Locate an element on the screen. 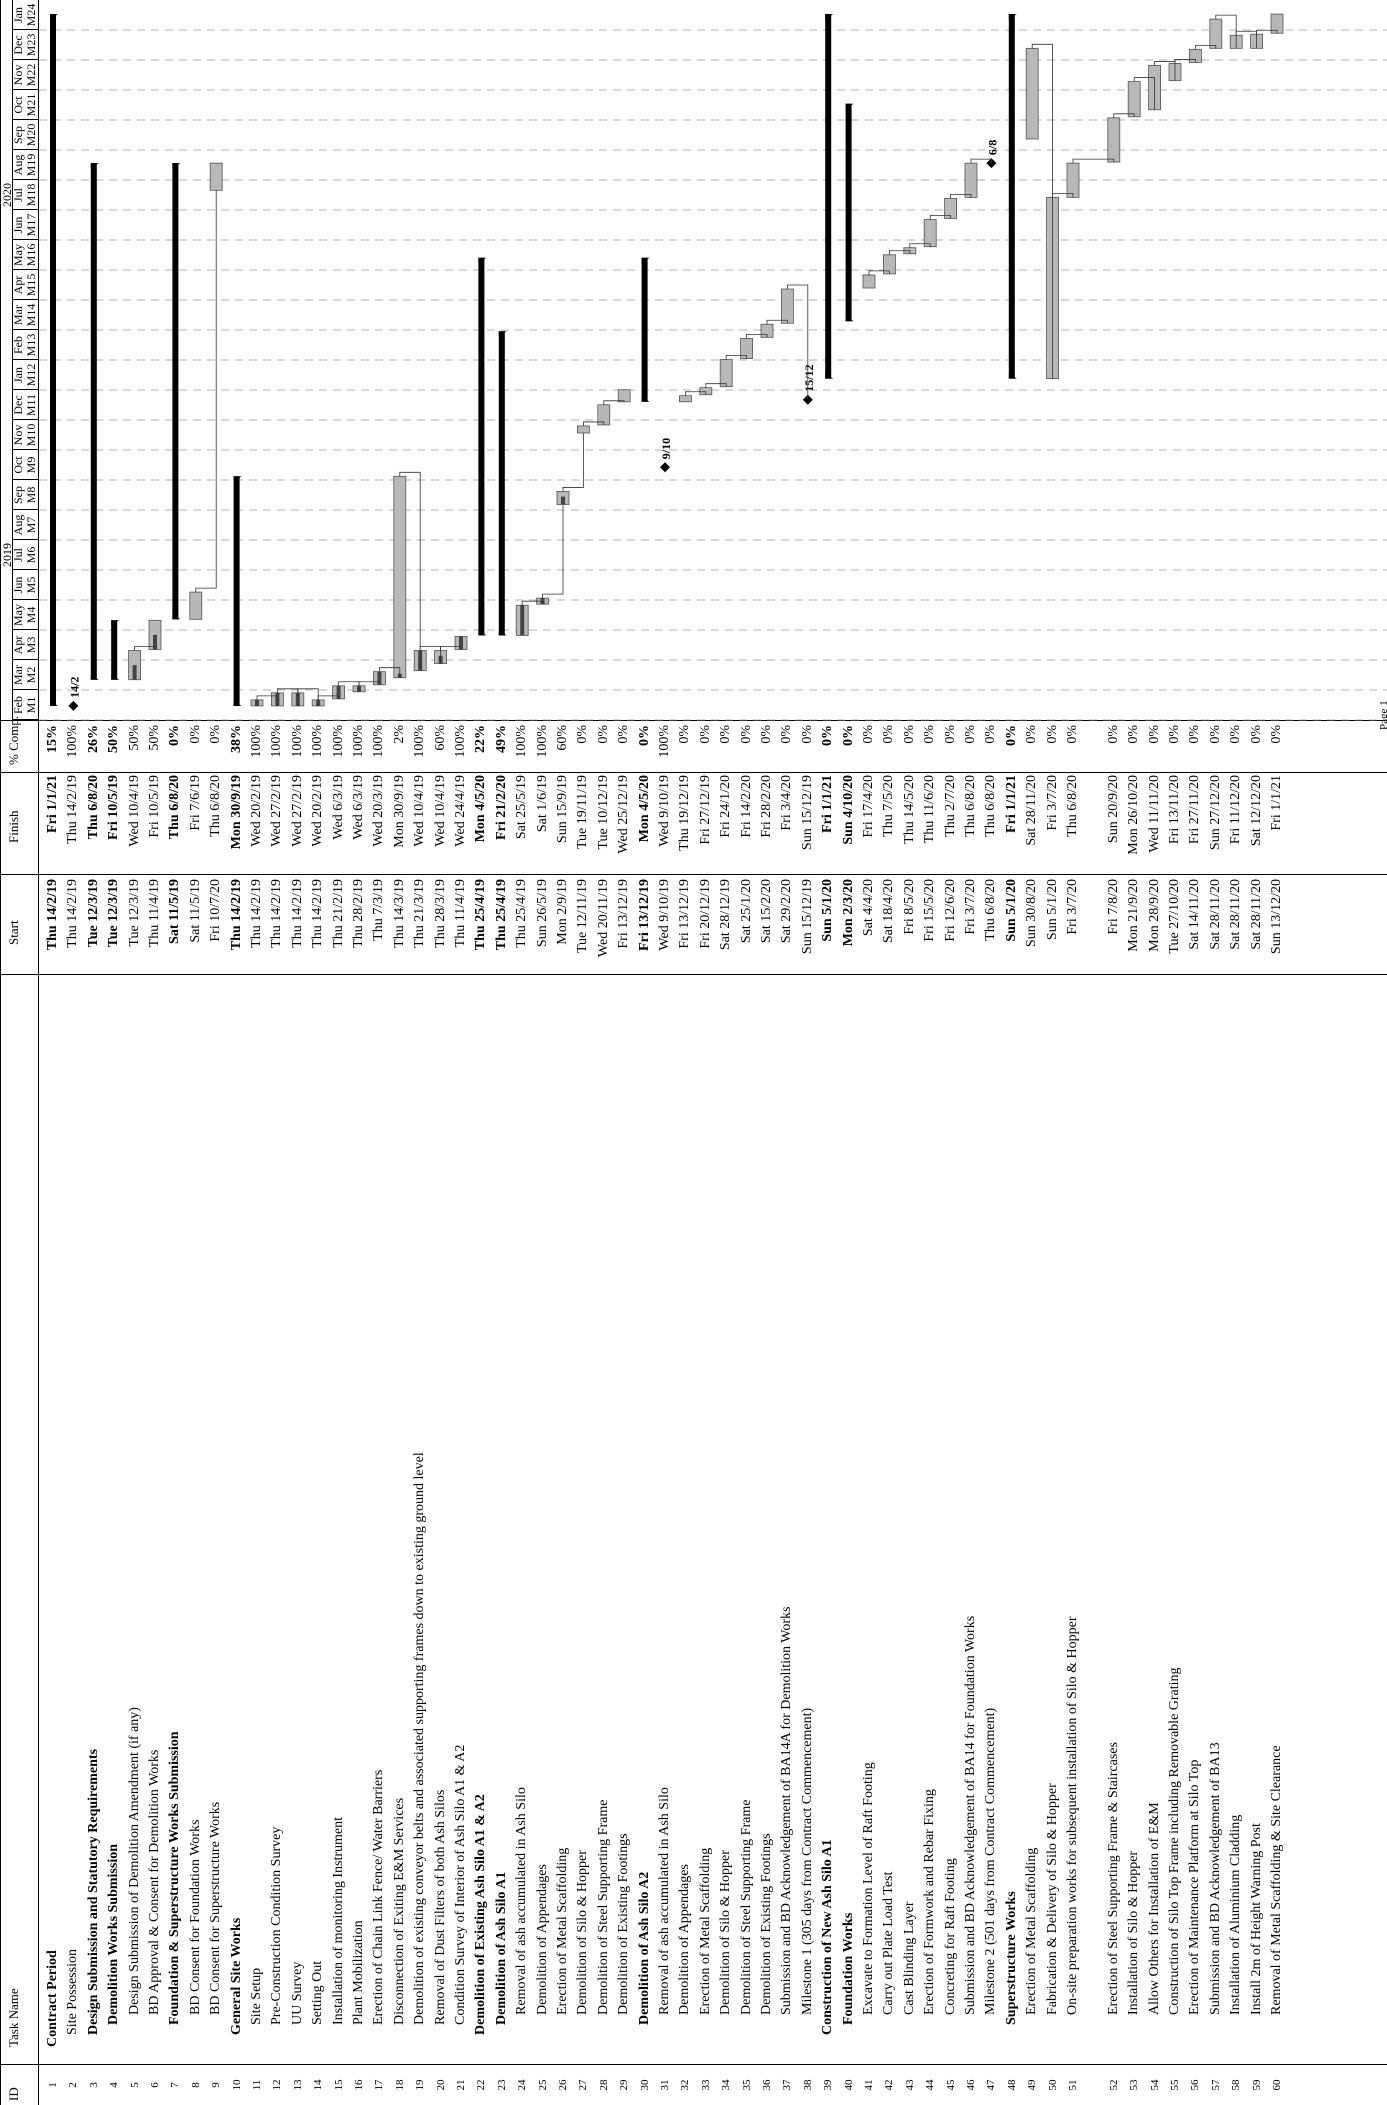 The width and height of the screenshot is (1387, 2105). milestone-label: 9/10 is located at coordinates (666, 448).